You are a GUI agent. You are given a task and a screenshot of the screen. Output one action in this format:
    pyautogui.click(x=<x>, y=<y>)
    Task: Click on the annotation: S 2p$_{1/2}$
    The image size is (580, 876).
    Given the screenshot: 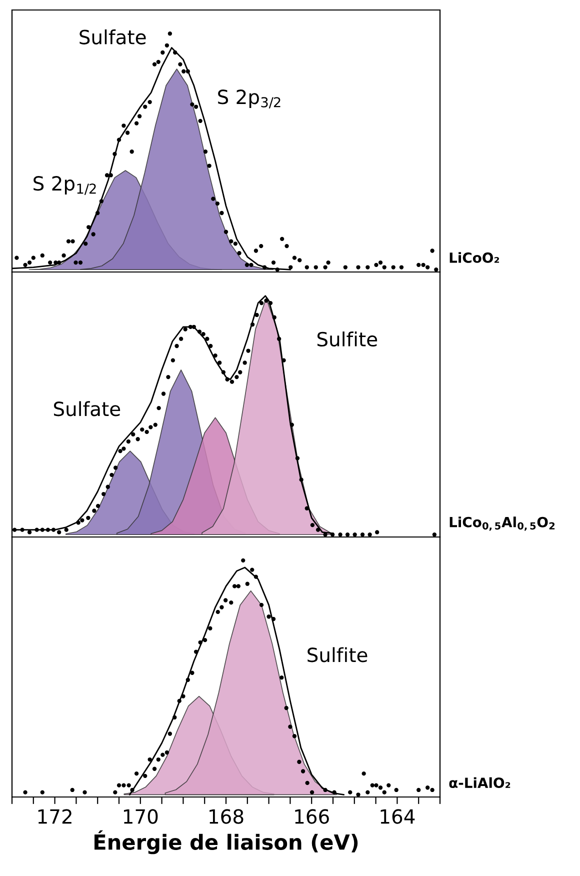 What is the action you would take?
    pyautogui.click(x=65, y=185)
    